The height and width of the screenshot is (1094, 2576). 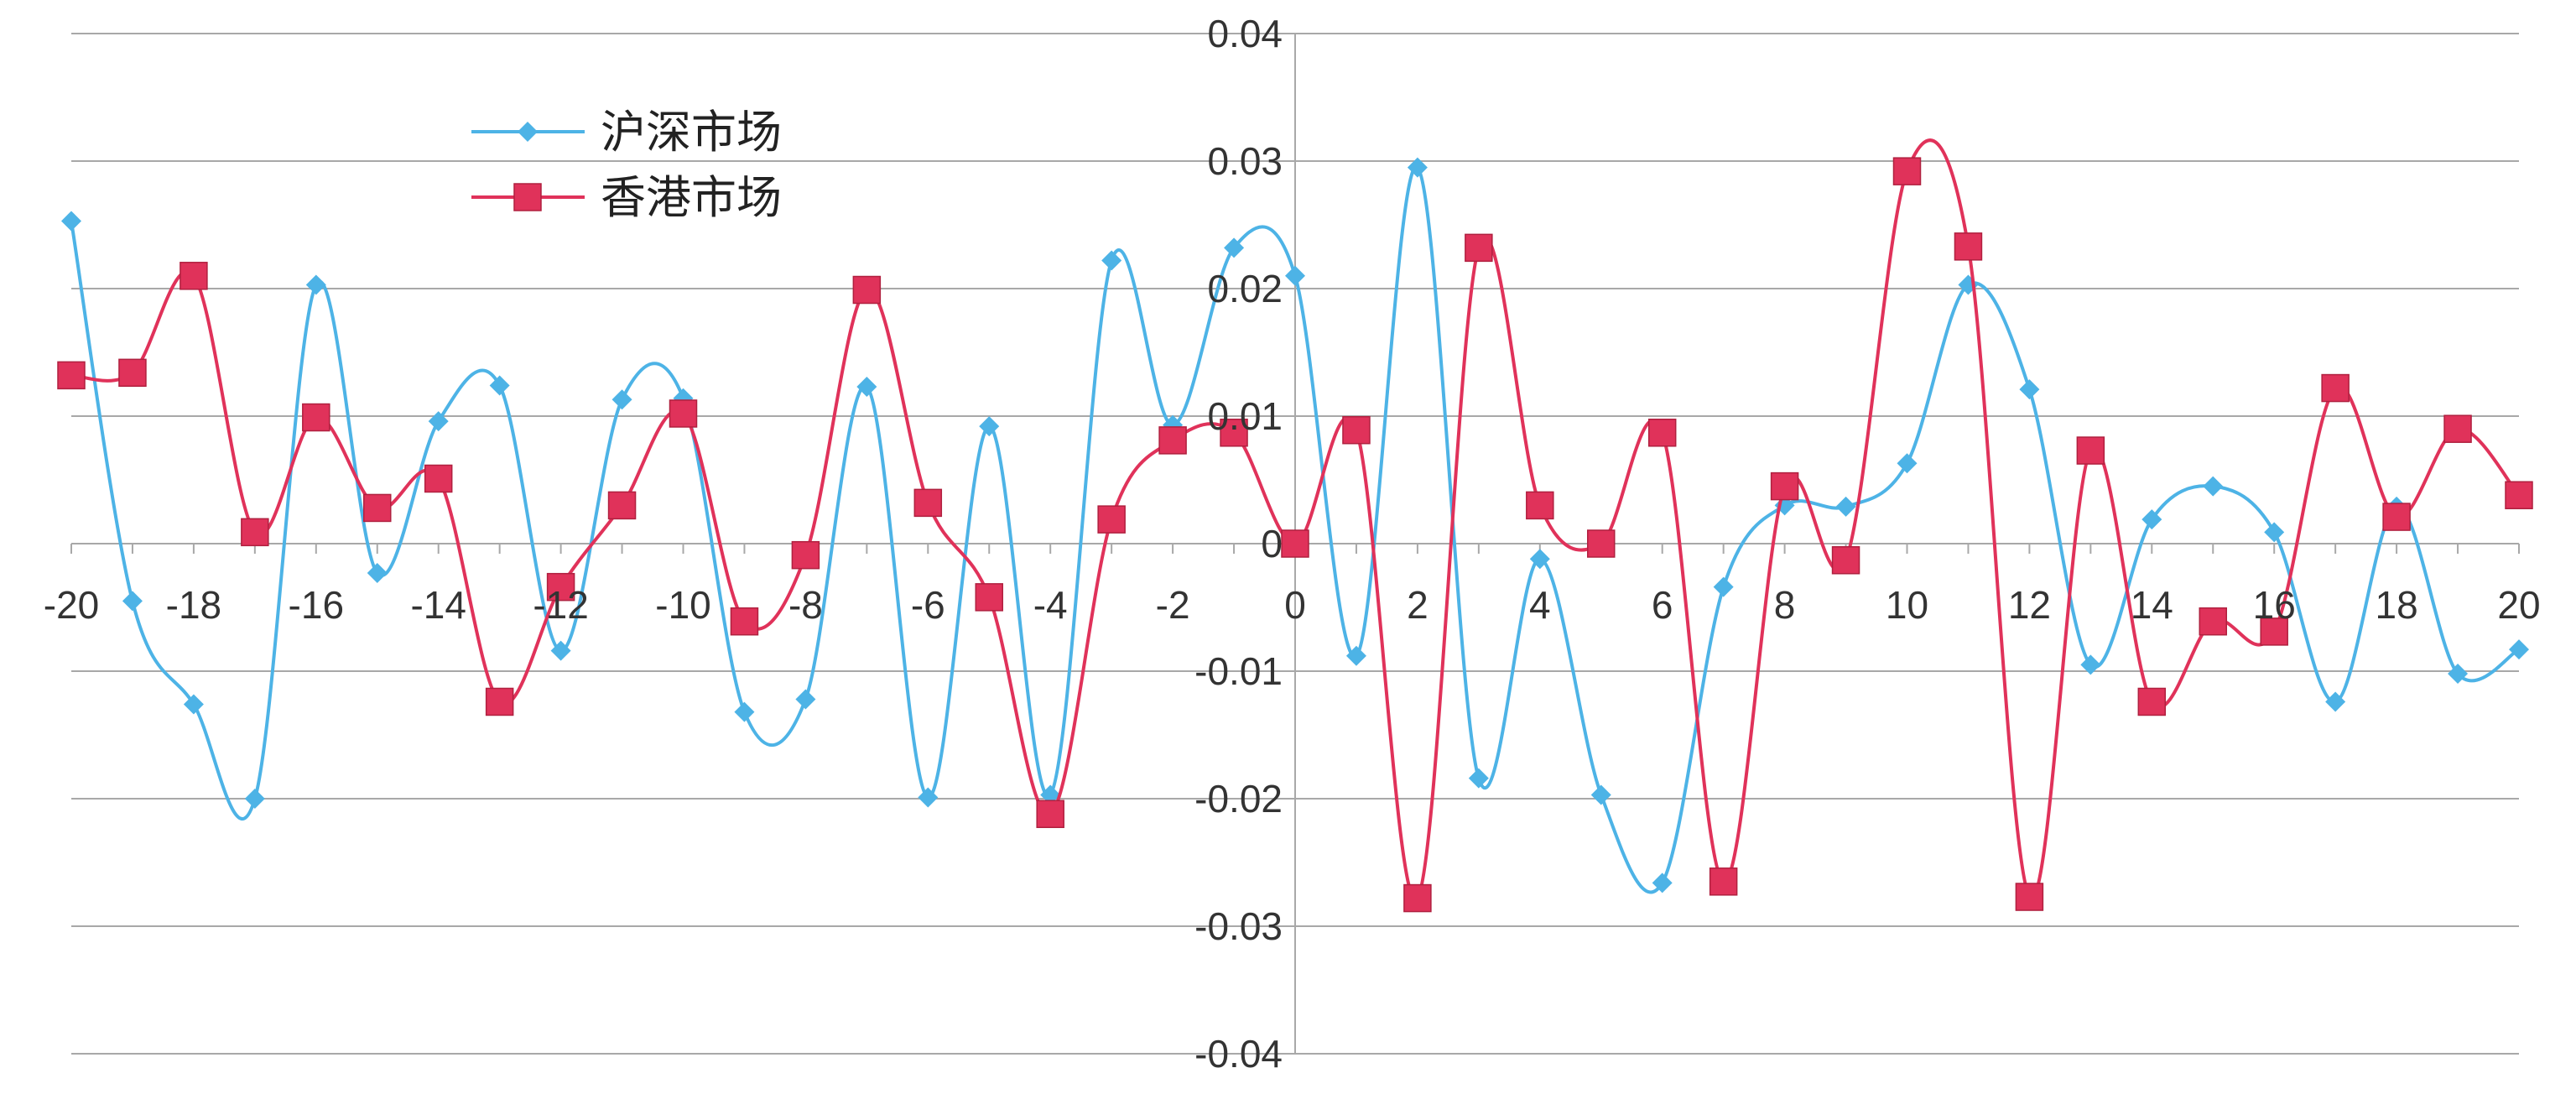 What do you see at coordinates (438, 605) in the screenshot?
I see `x-tick-label: -14` at bounding box center [438, 605].